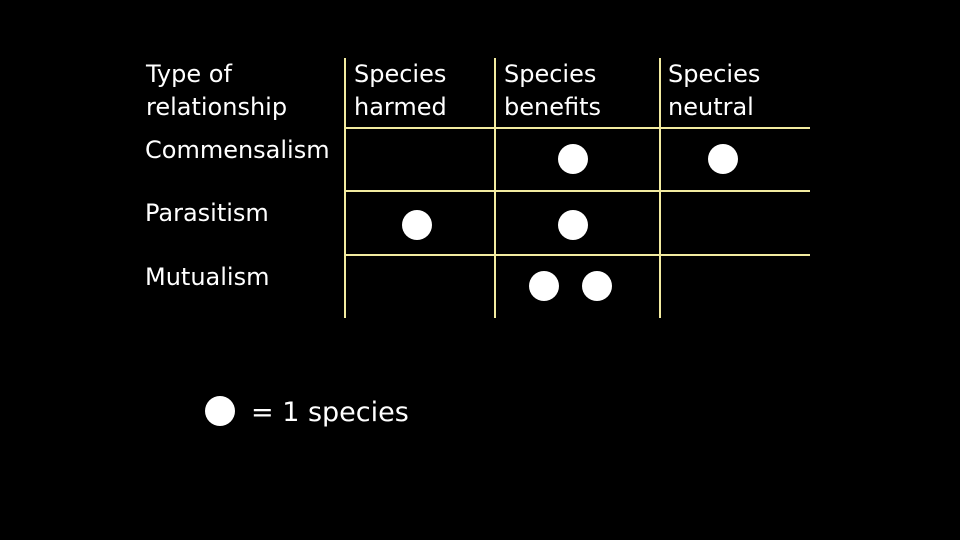 This screenshot has height=540, width=960. What do you see at coordinates (573, 225) in the screenshot?
I see `dot-parasitism-benefits` at bounding box center [573, 225].